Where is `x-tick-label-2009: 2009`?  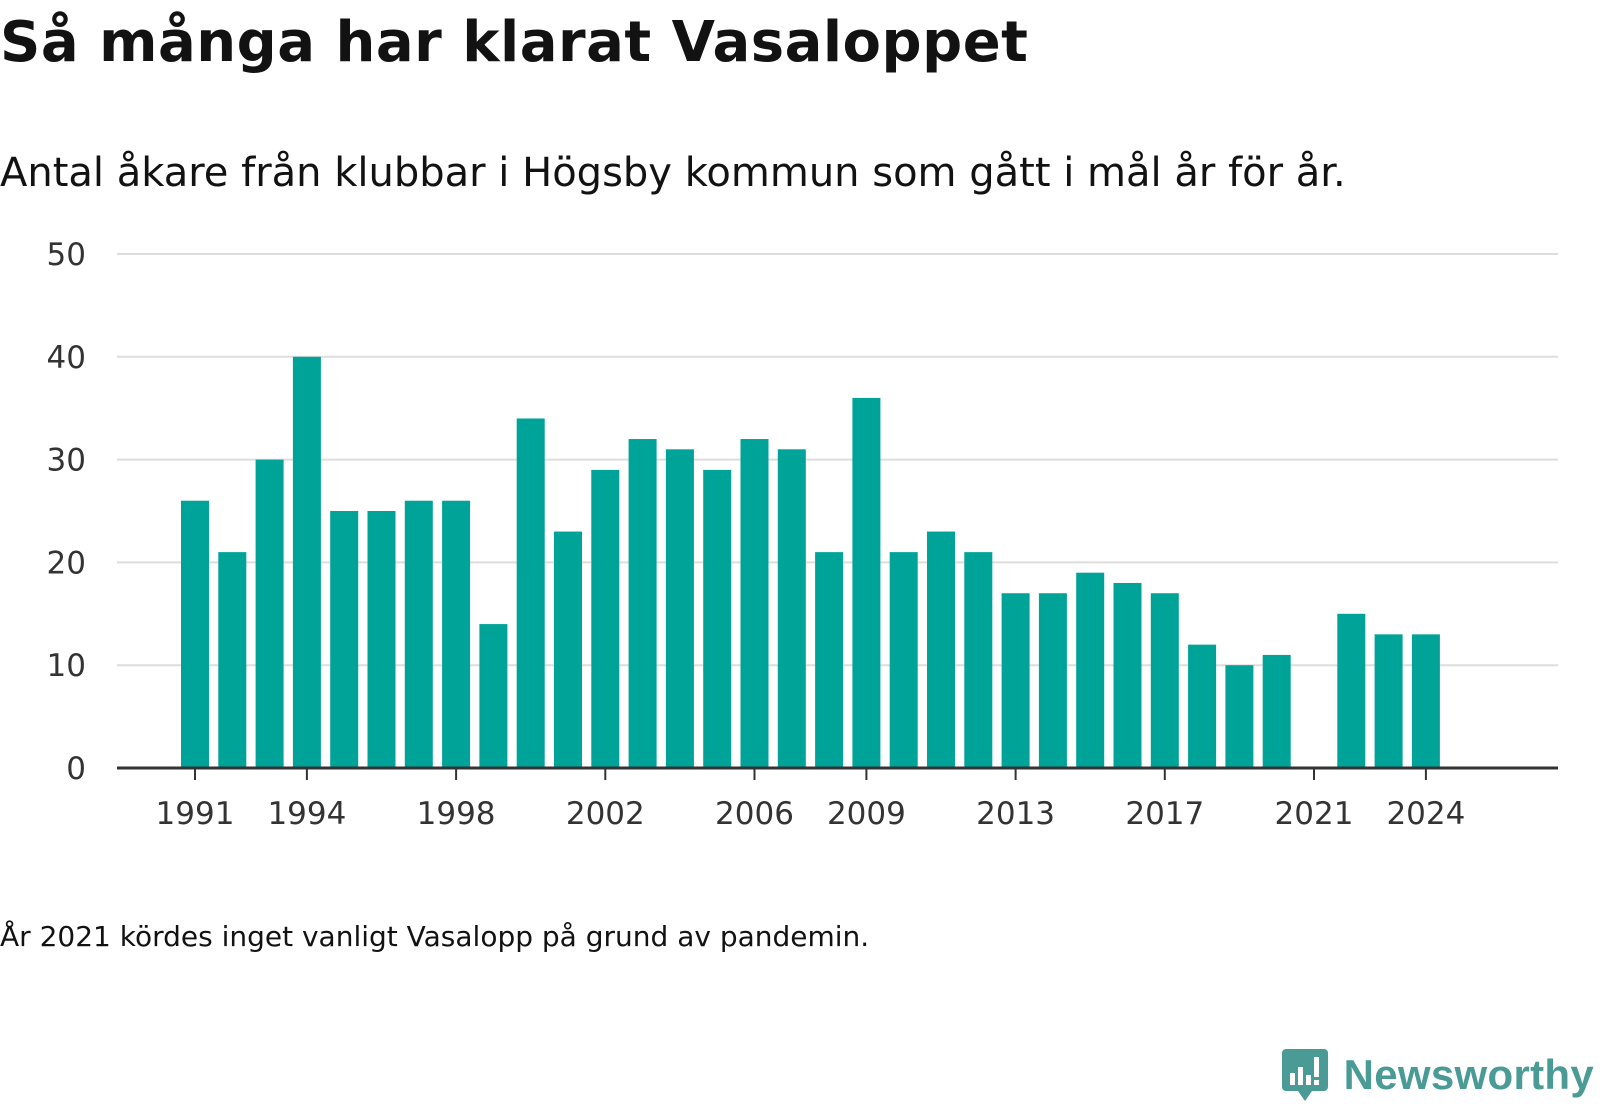
x-tick-label-2009: 2009 is located at coordinates (866, 814).